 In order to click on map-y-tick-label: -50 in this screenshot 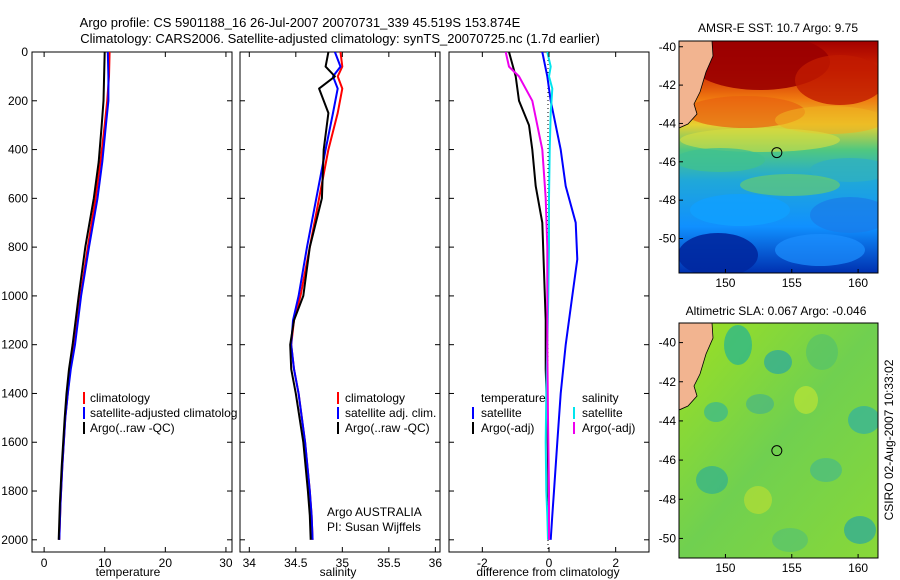, I will do `click(668, 538)`.